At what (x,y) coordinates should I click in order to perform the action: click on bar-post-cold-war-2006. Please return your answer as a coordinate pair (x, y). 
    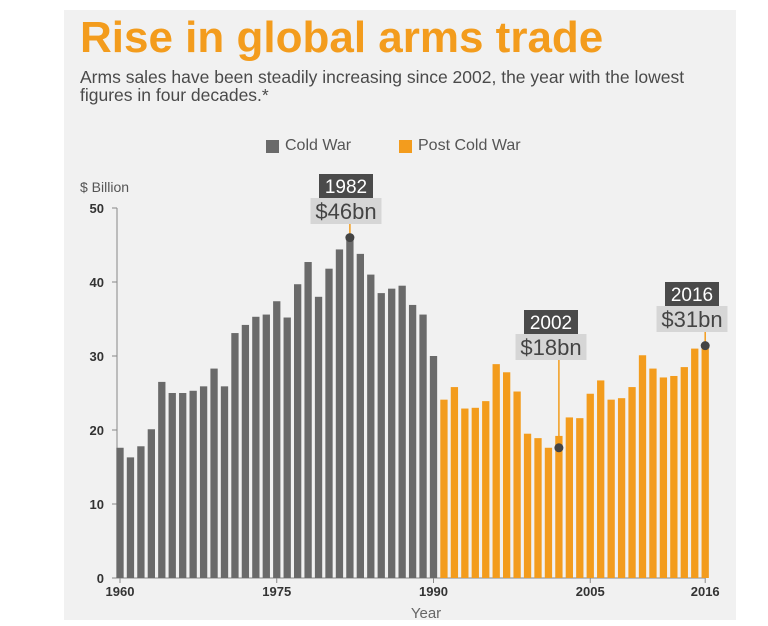
    Looking at the image, I should click on (601, 479).